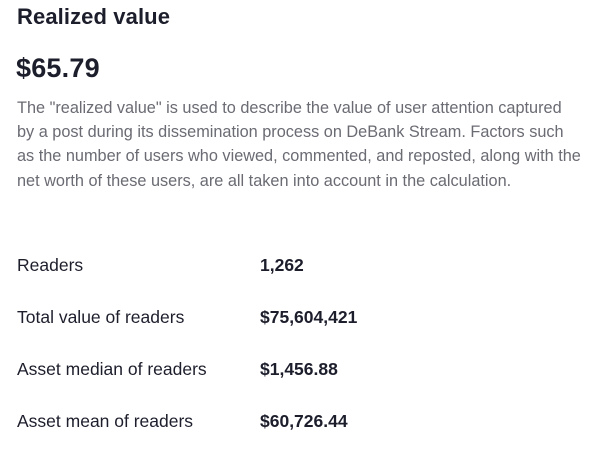 This screenshot has width=600, height=466. I want to click on stat-value: 1,262, so click(282, 265).